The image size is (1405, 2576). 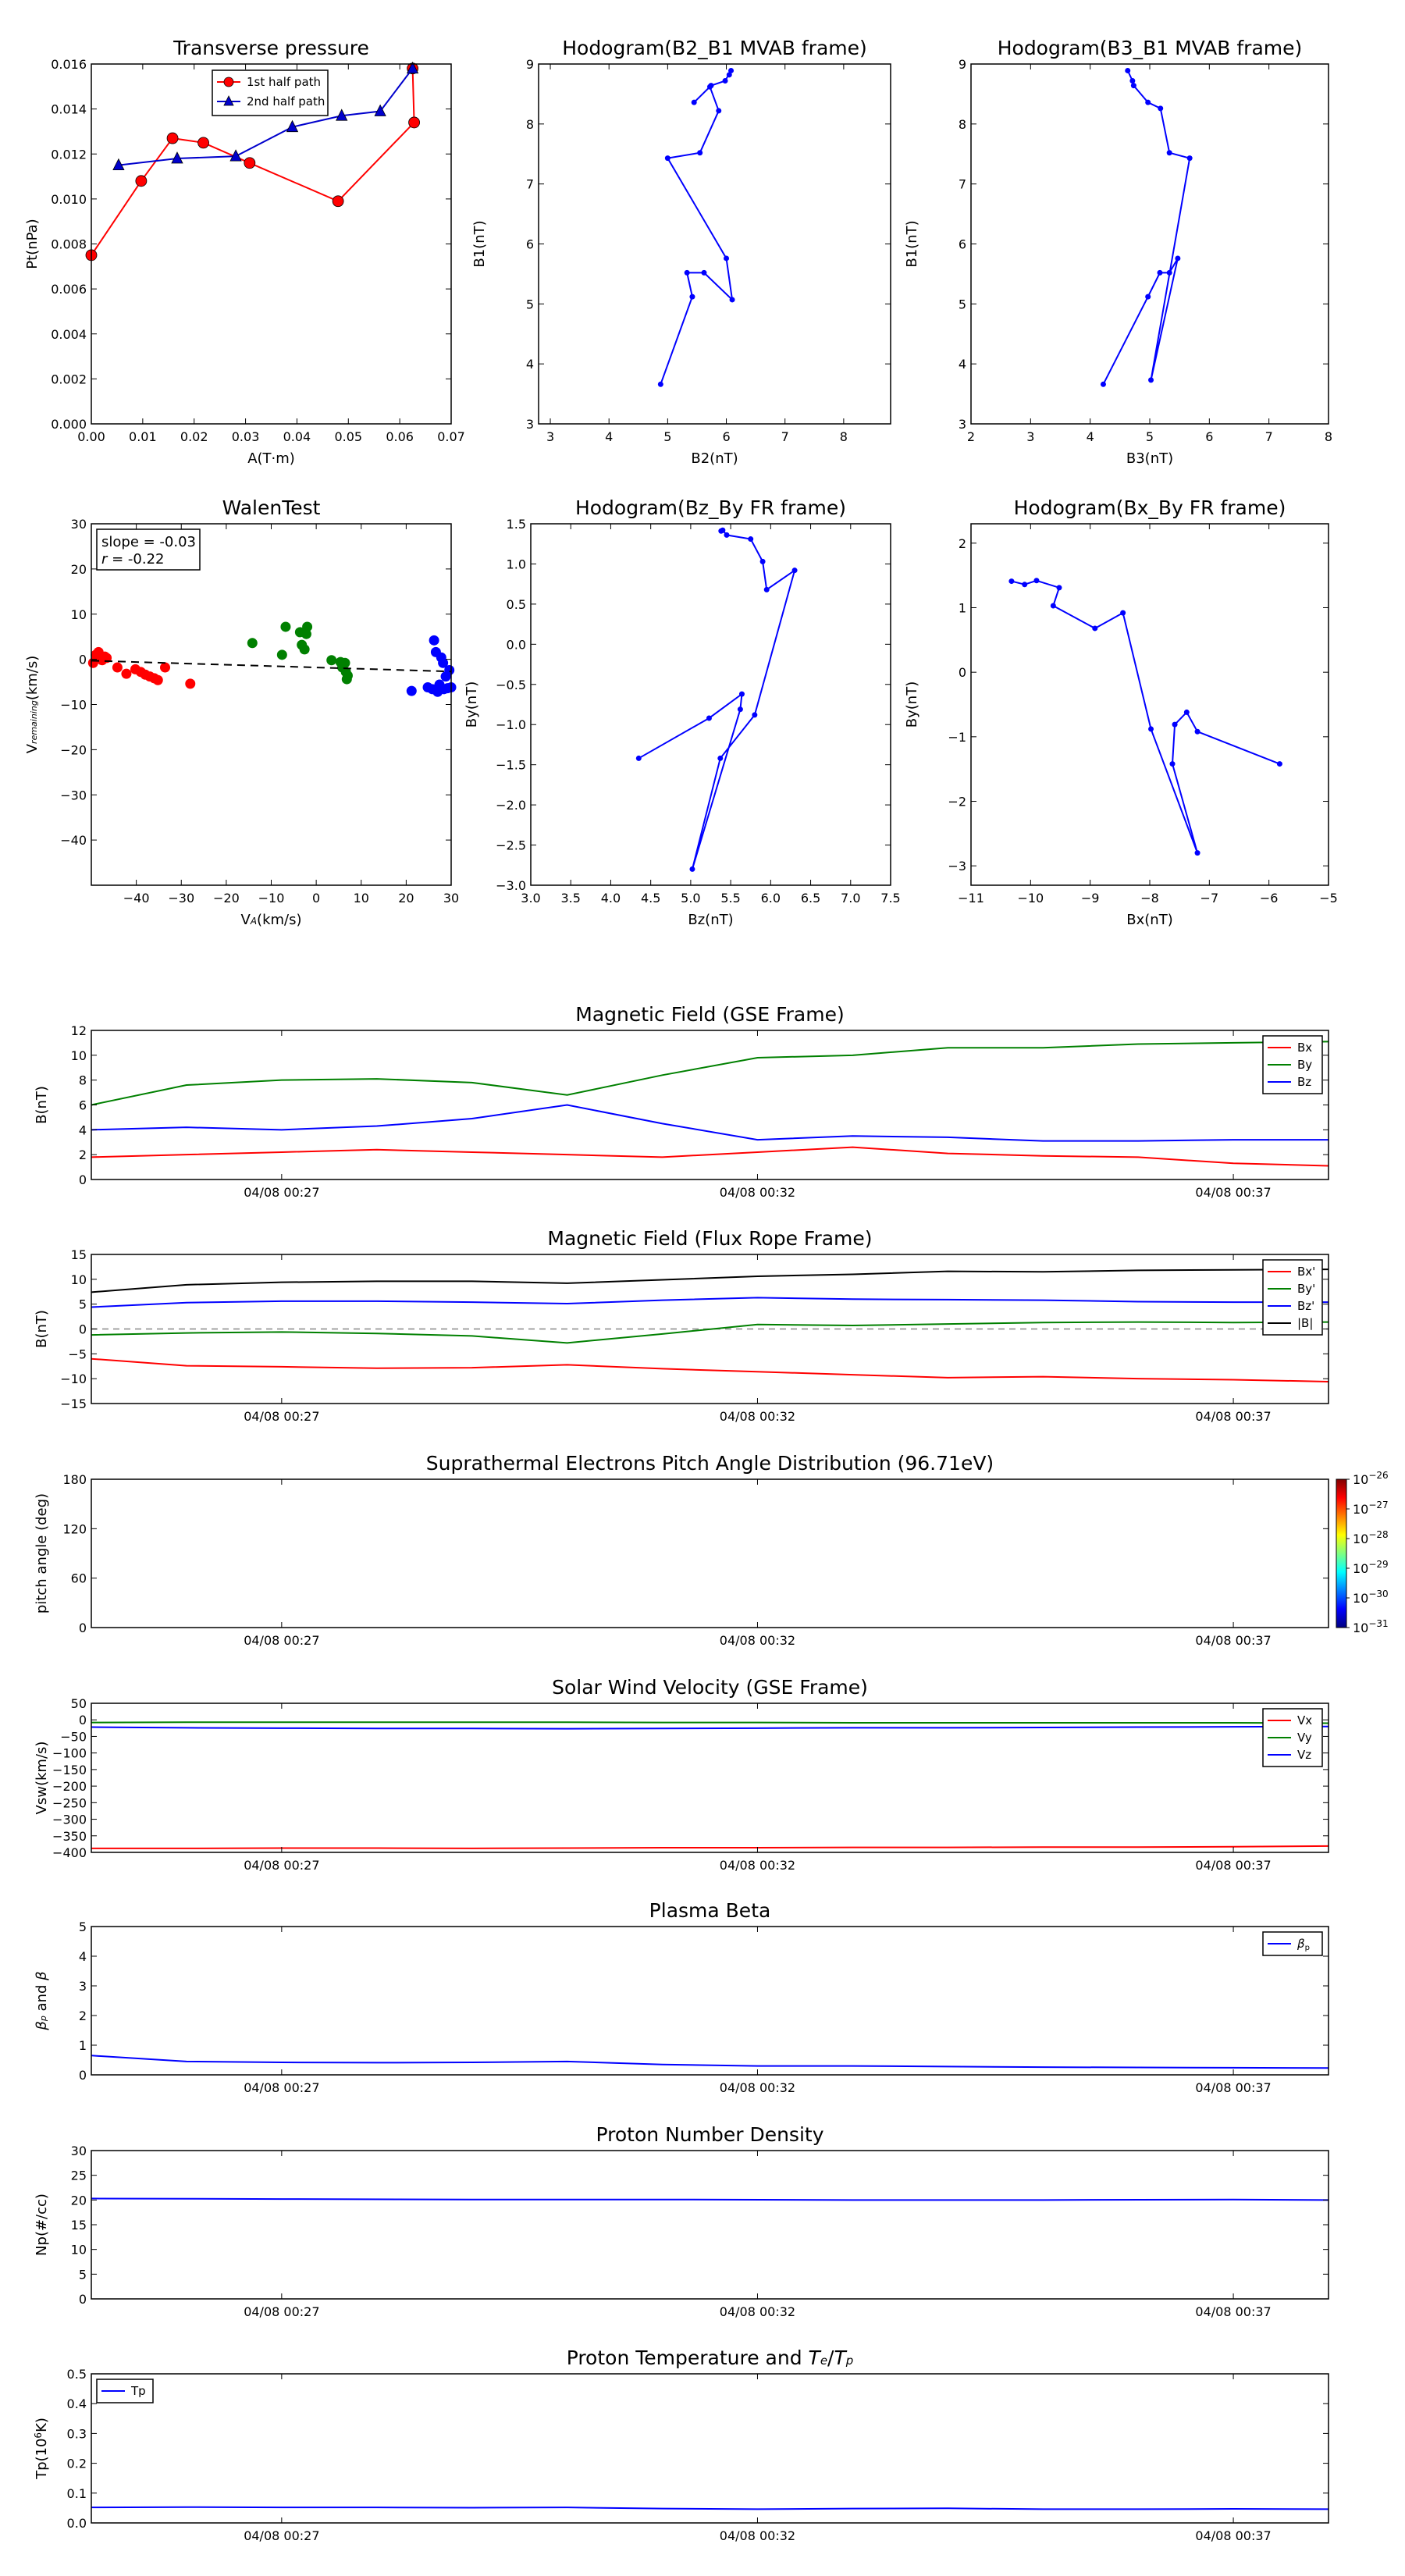 What do you see at coordinates (270, 92) in the screenshot?
I see `legend-frame` at bounding box center [270, 92].